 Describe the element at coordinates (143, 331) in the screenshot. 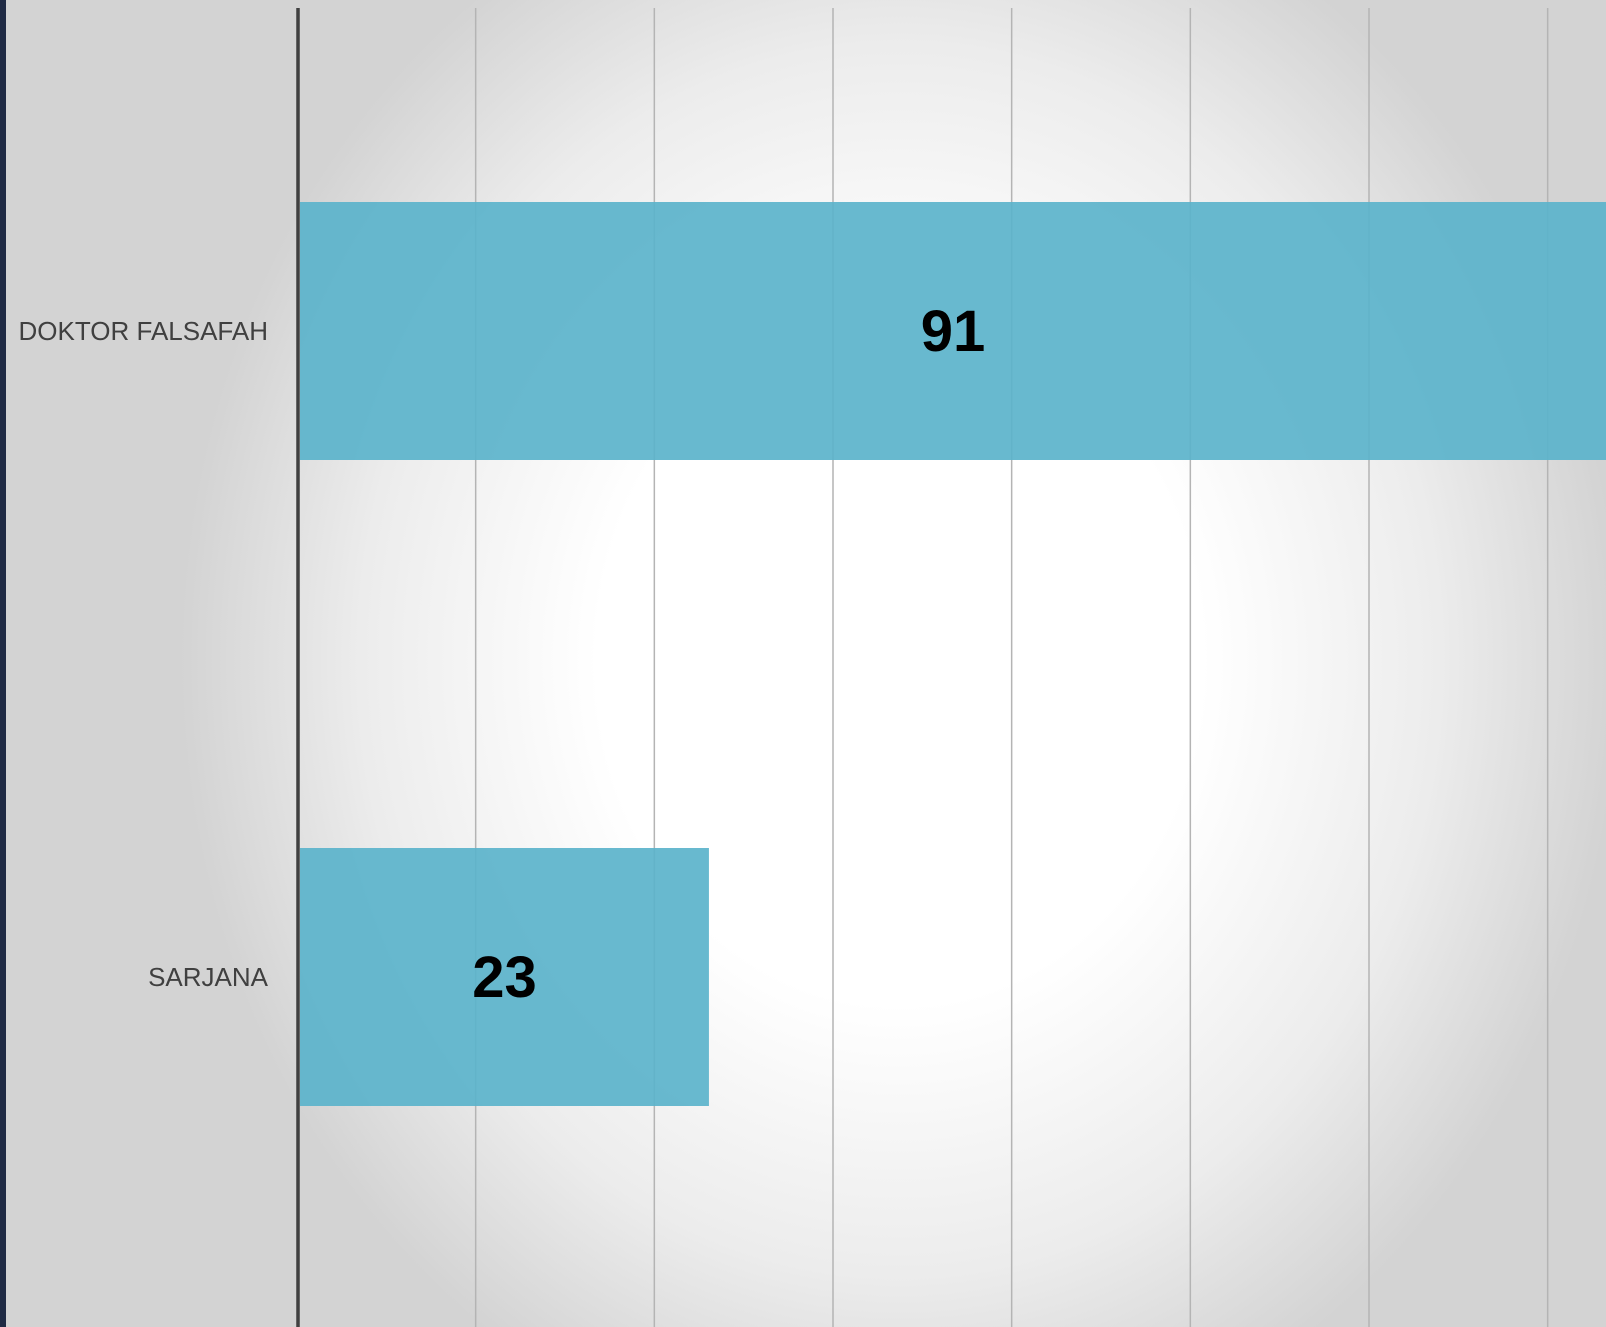

I see `category-label: DOKTOR FALSAFAH` at that location.